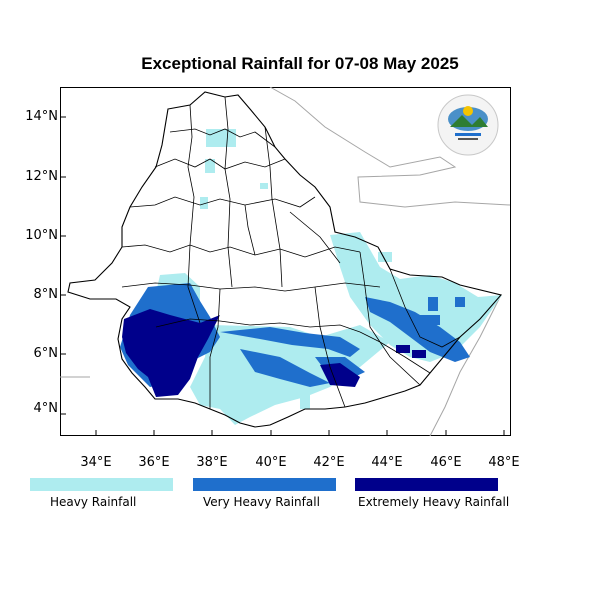 This screenshot has width=600, height=600. What do you see at coordinates (41, 116) in the screenshot?
I see `y-tick-14n: 14°N` at bounding box center [41, 116].